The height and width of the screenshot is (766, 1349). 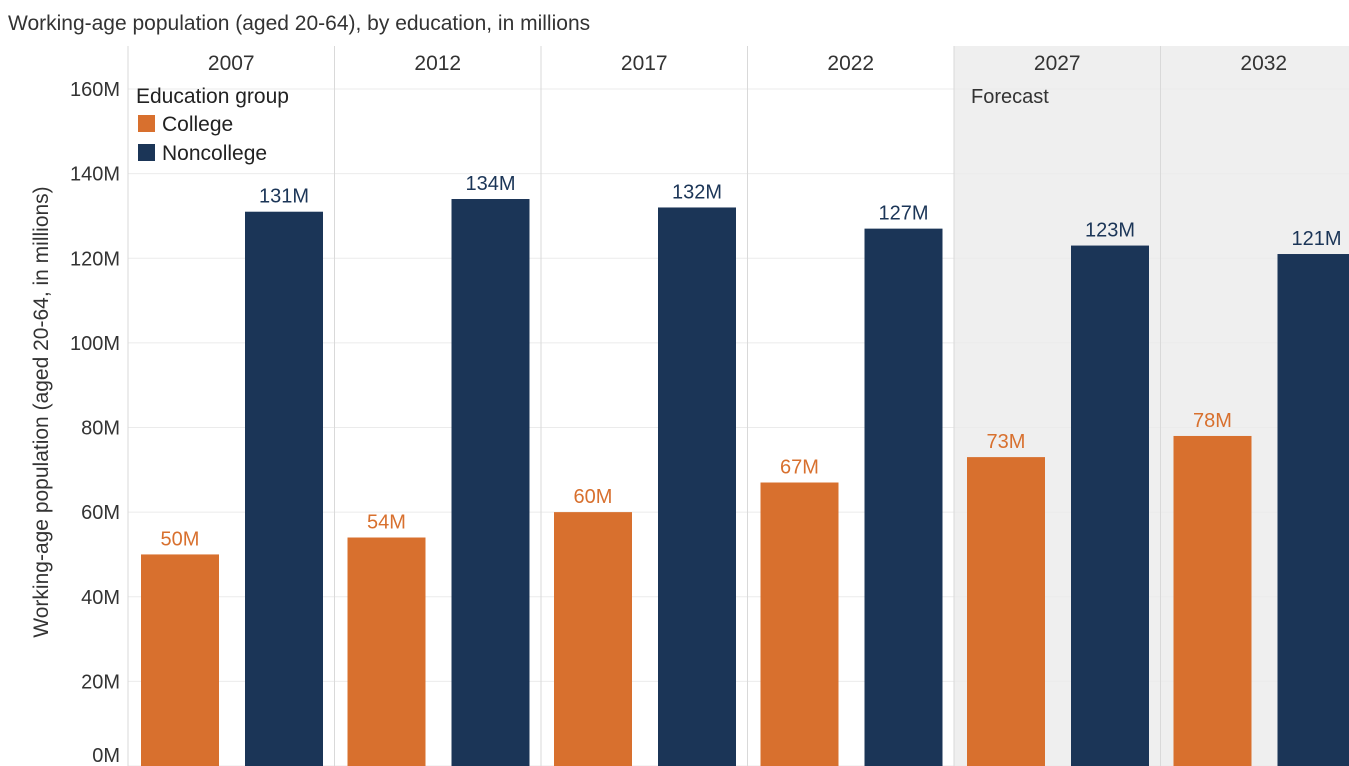 What do you see at coordinates (180, 660) in the screenshot?
I see `bar-college-2007` at bounding box center [180, 660].